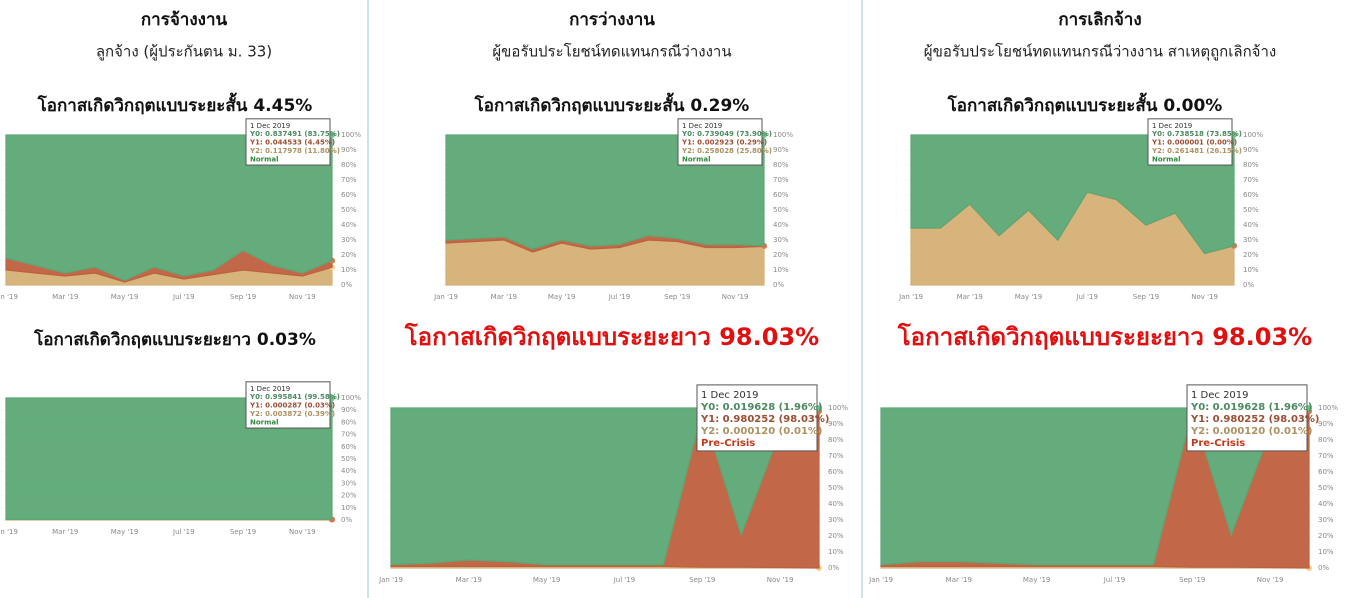 The image size is (1346, 598). I want to click on column-subtitle: ลูกจ้าง (ผู้ประกันตน ม. 33), so click(184, 52).